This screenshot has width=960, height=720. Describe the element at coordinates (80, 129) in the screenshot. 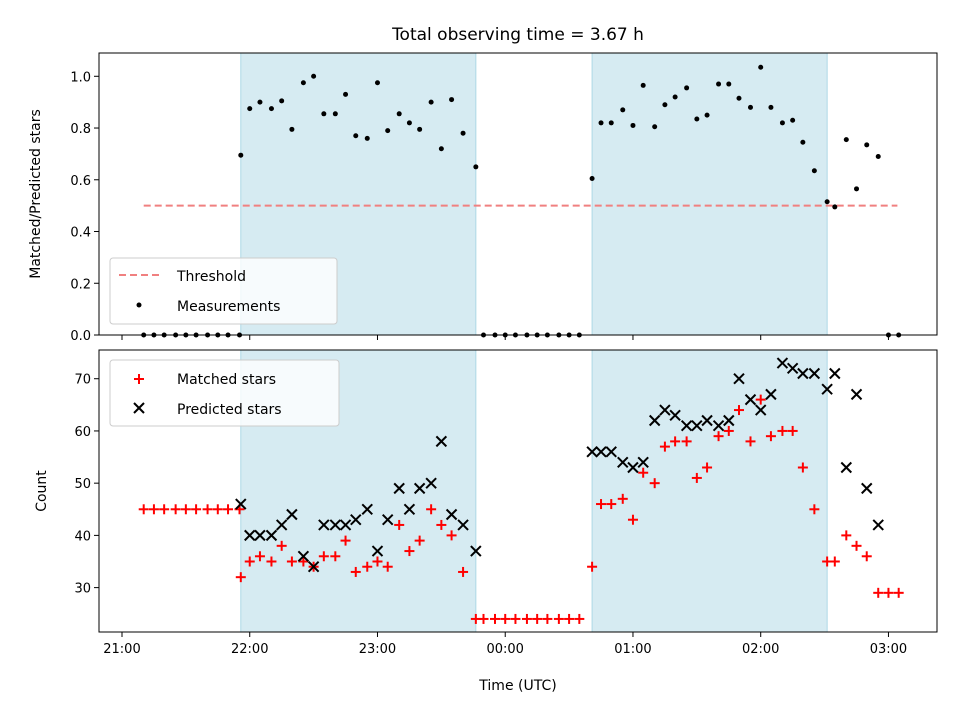

I see `y-tick-label: 0.8` at that location.